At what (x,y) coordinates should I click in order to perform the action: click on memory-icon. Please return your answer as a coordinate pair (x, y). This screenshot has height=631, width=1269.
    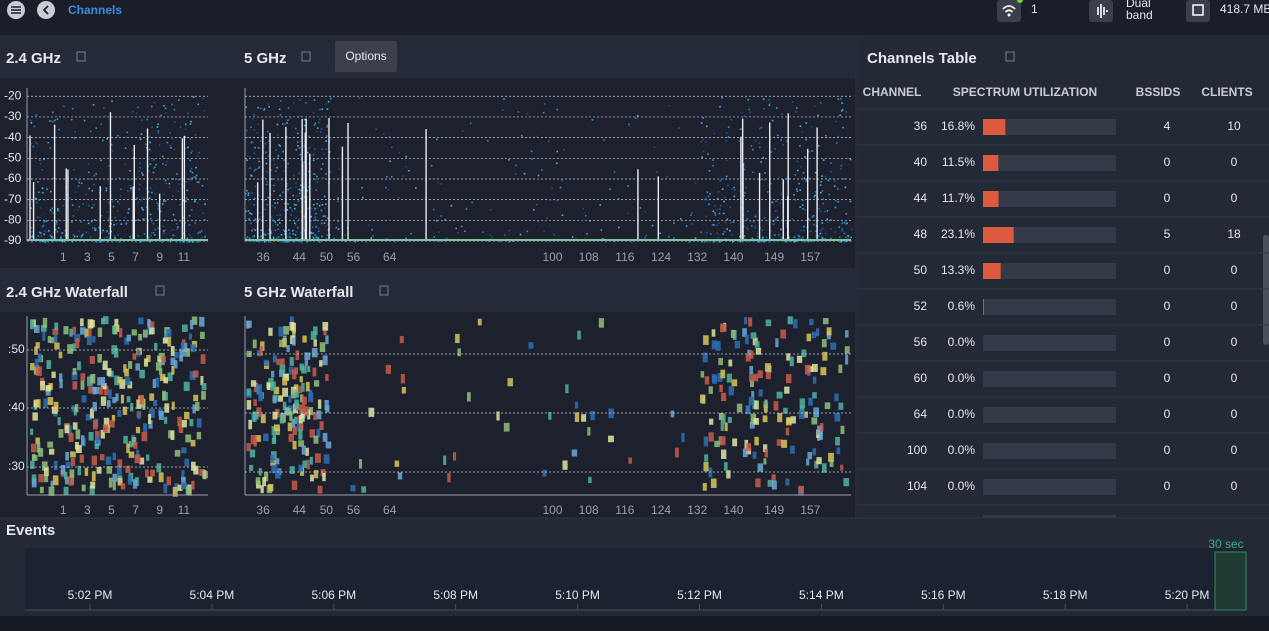
    Looking at the image, I should click on (1198, 11).